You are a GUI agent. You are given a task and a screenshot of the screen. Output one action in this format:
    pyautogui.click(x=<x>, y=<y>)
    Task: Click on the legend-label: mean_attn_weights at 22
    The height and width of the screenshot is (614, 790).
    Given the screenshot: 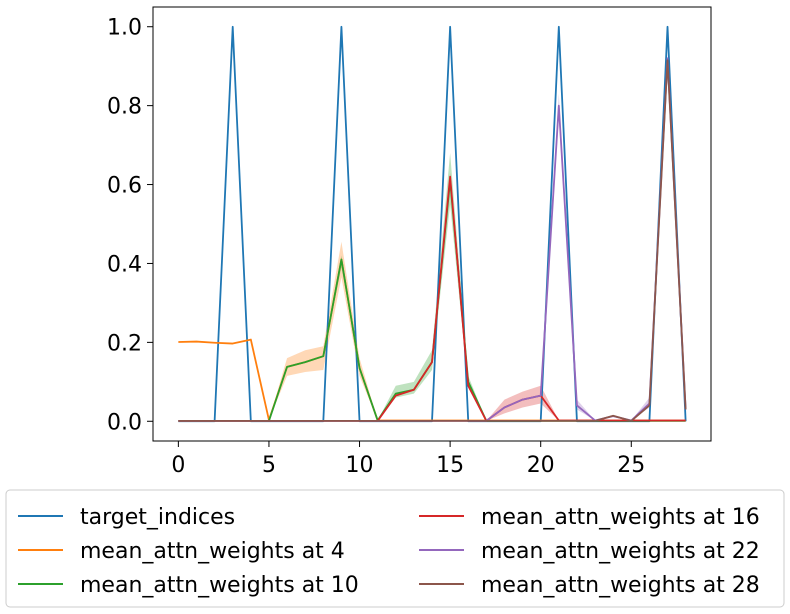 What is the action you would take?
    pyautogui.click(x=620, y=551)
    